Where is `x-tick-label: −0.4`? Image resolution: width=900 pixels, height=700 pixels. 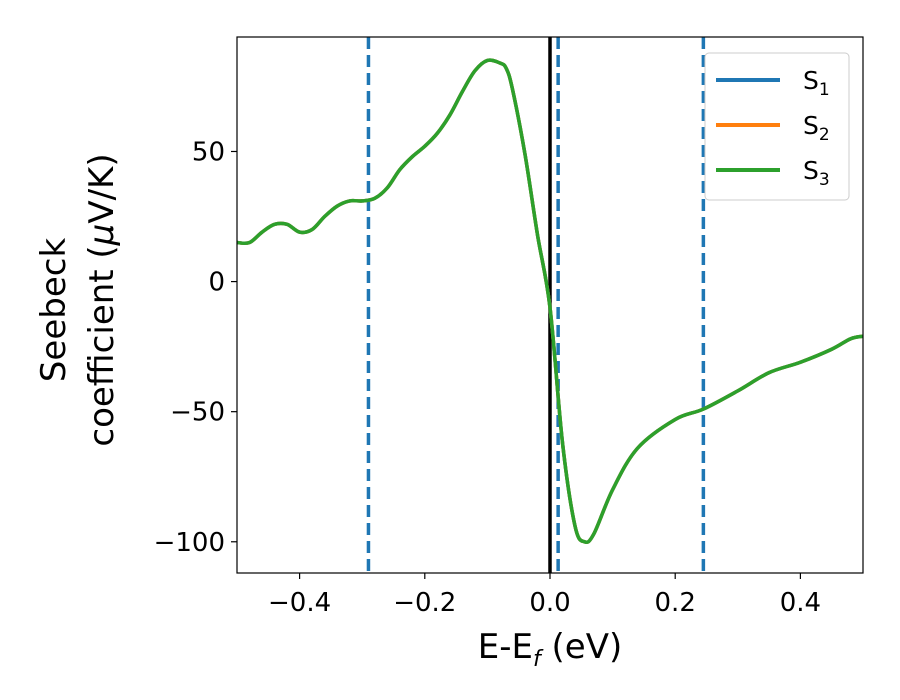
x-tick-label: −0.4 is located at coordinates (299, 603).